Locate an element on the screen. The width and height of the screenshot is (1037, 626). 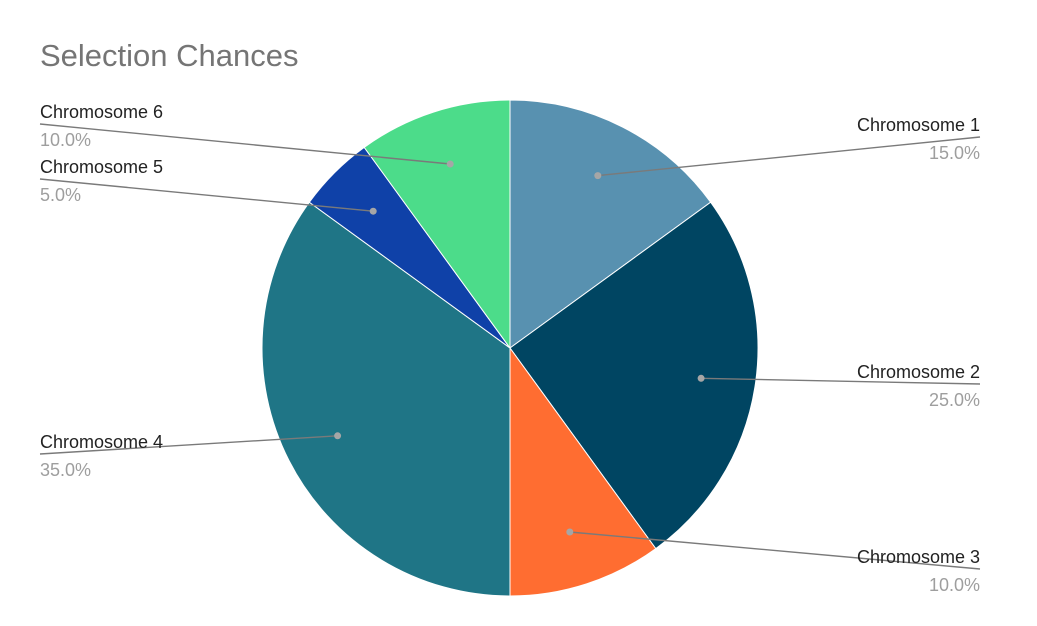
slice-name-label: Chromosome 2 is located at coordinates (918, 372).